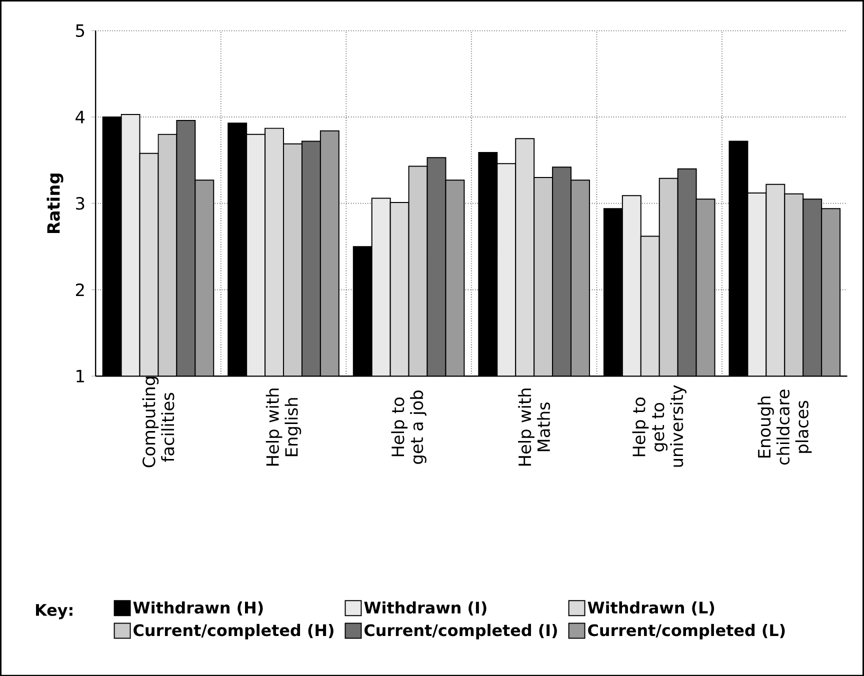 Image resolution: width=864 pixels, height=676 pixels. Describe the element at coordinates (234, 632) in the screenshot. I see `legend-label: Current/completed (H)` at that location.